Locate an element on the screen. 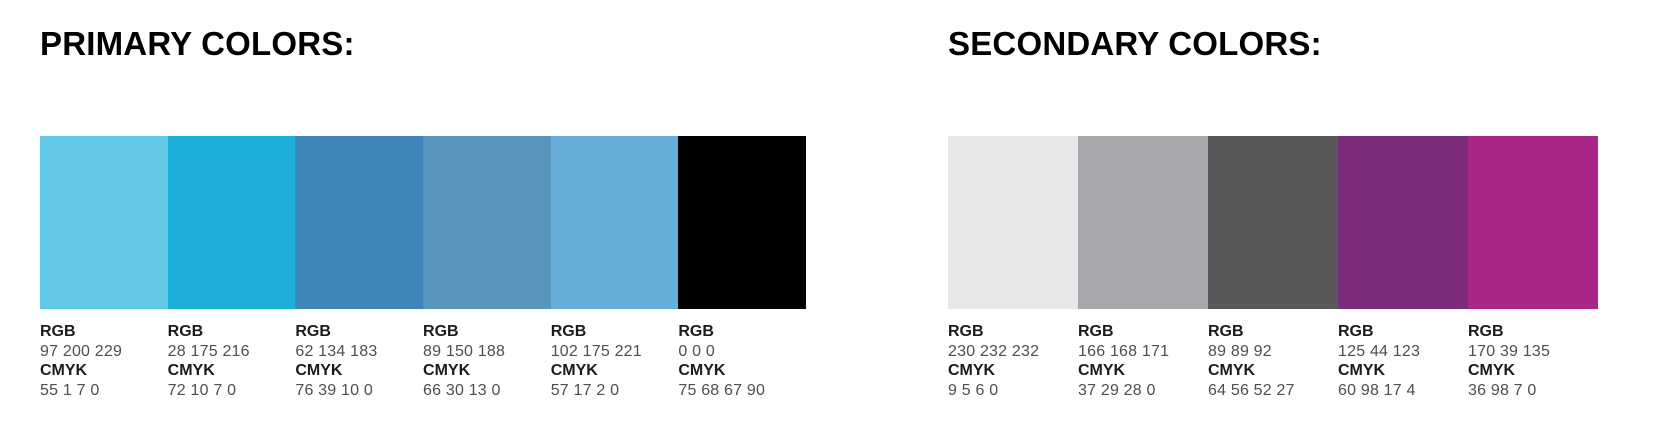 This screenshot has height=446, width=1654. cmyk-value: 64 56 52 27 is located at coordinates (1251, 390).